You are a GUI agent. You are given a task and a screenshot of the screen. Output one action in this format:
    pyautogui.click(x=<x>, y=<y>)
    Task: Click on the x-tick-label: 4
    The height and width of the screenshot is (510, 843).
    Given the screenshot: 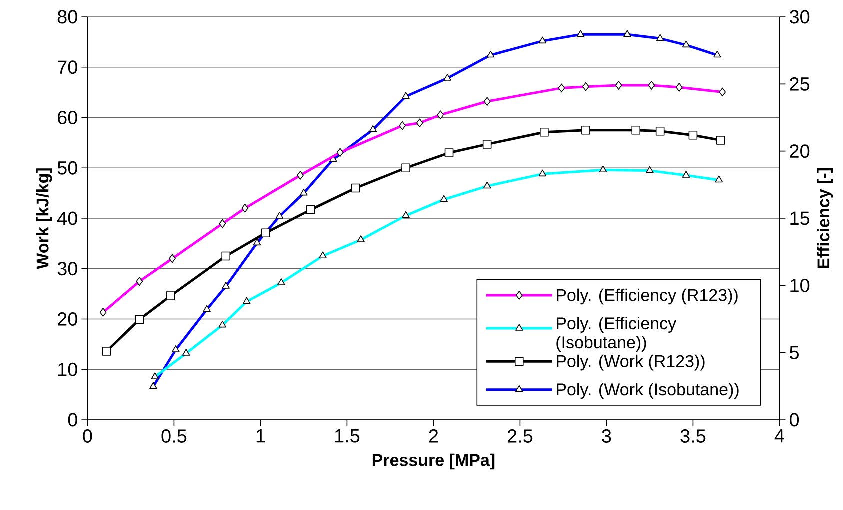 What is the action you would take?
    pyautogui.click(x=779, y=436)
    